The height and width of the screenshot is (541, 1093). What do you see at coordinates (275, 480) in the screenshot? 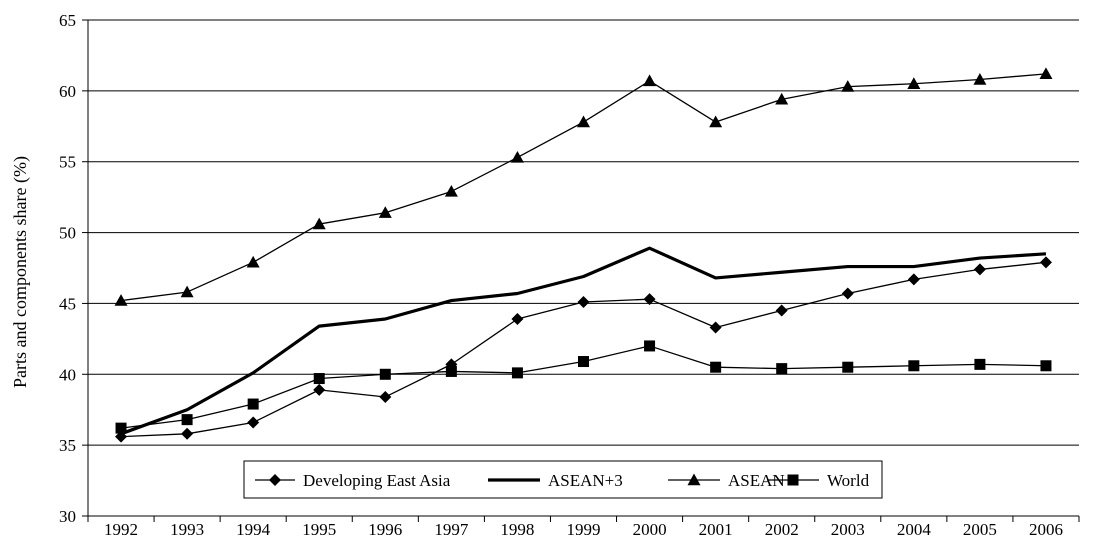
I see `legend-marker-developing-east-asia` at bounding box center [275, 480].